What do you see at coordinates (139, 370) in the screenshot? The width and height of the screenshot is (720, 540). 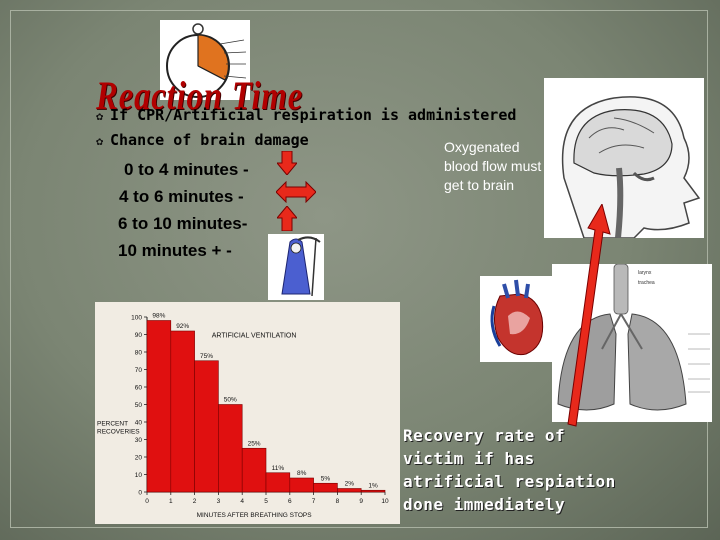 I see `y-tick-label: 70` at bounding box center [139, 370].